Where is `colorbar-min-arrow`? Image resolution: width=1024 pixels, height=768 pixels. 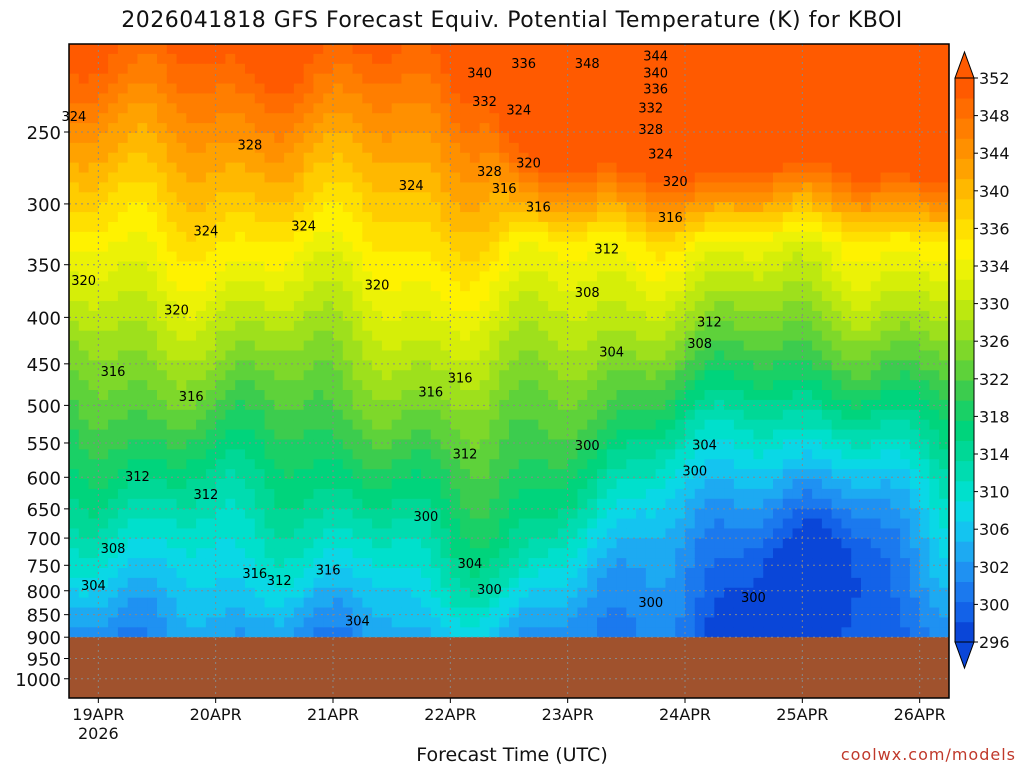 colorbar-min-arrow is located at coordinates (964, 655).